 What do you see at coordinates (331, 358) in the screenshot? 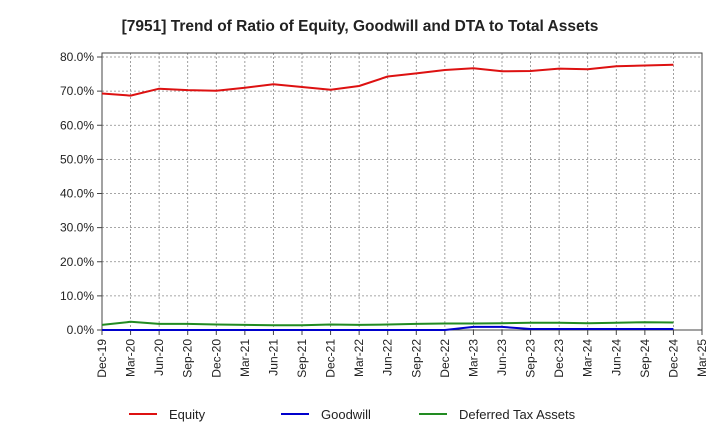
I see `x-tick-label: Dec-21` at bounding box center [331, 358].